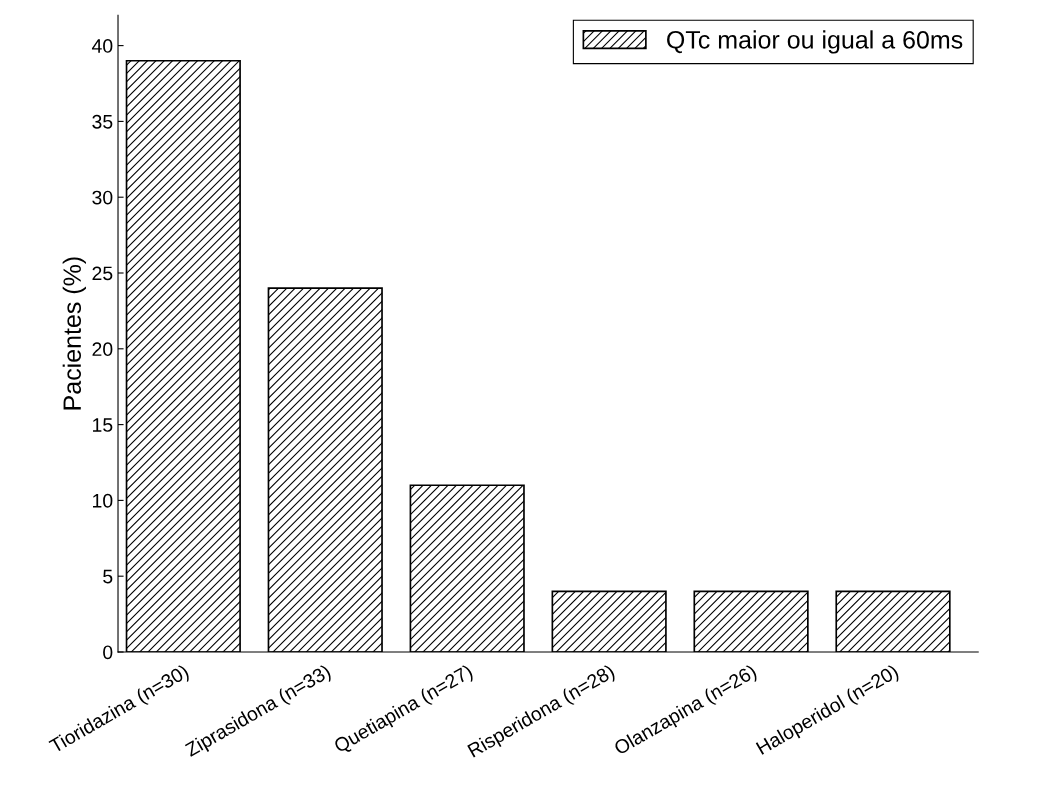  I want to click on y-tick-label: 0, so click(108, 652).